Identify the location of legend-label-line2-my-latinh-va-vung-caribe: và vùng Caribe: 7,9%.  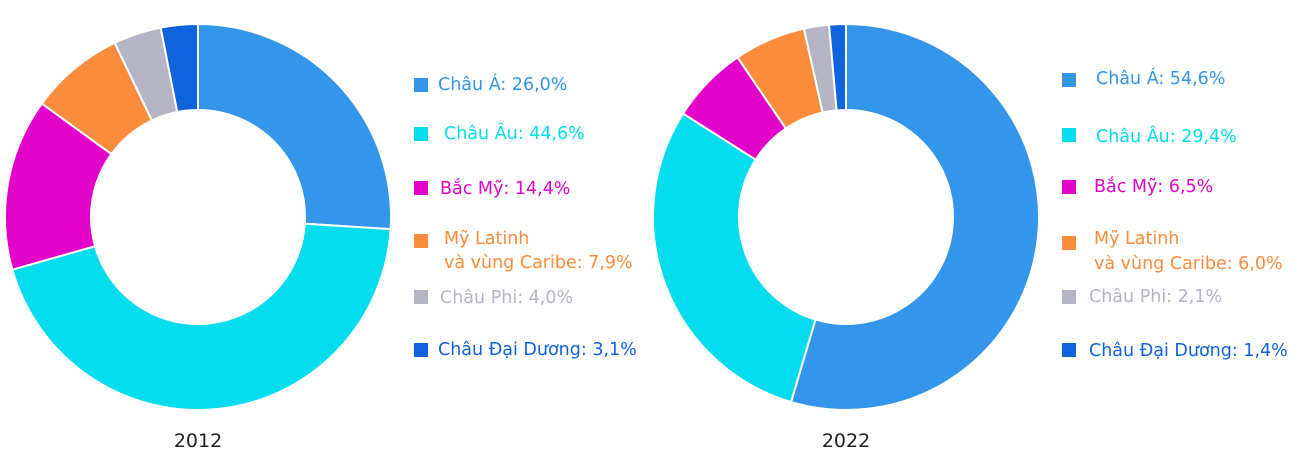
(538, 263).